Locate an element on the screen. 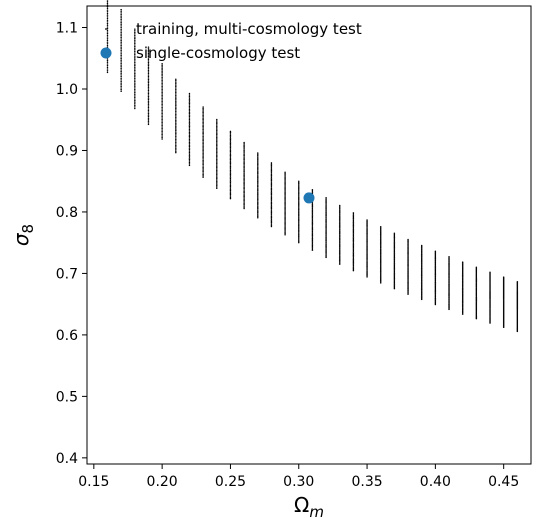 The height and width of the screenshot is (518, 540). test-point is located at coordinates (309, 198).